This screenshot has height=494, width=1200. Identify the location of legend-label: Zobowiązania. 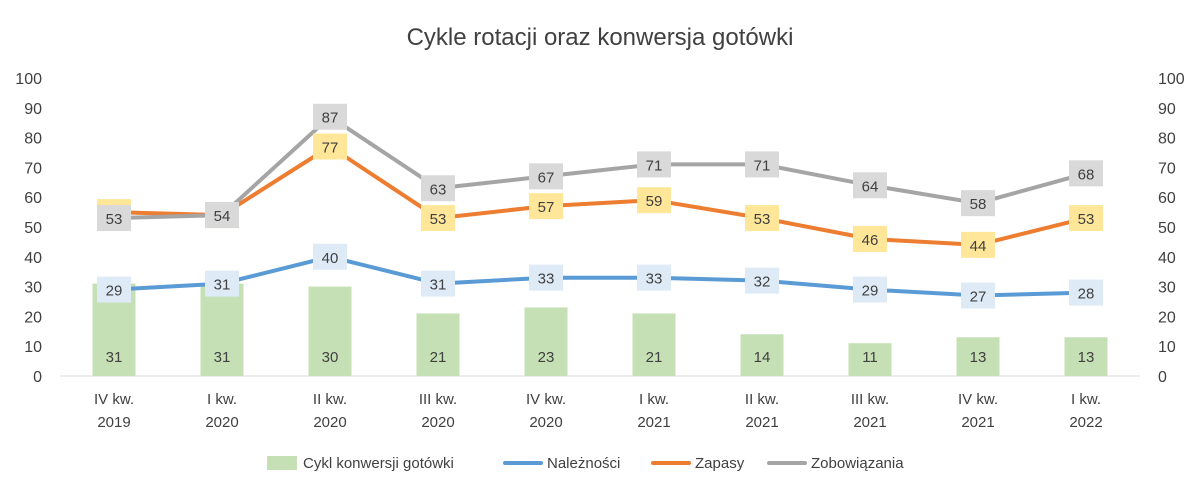
(857, 463).